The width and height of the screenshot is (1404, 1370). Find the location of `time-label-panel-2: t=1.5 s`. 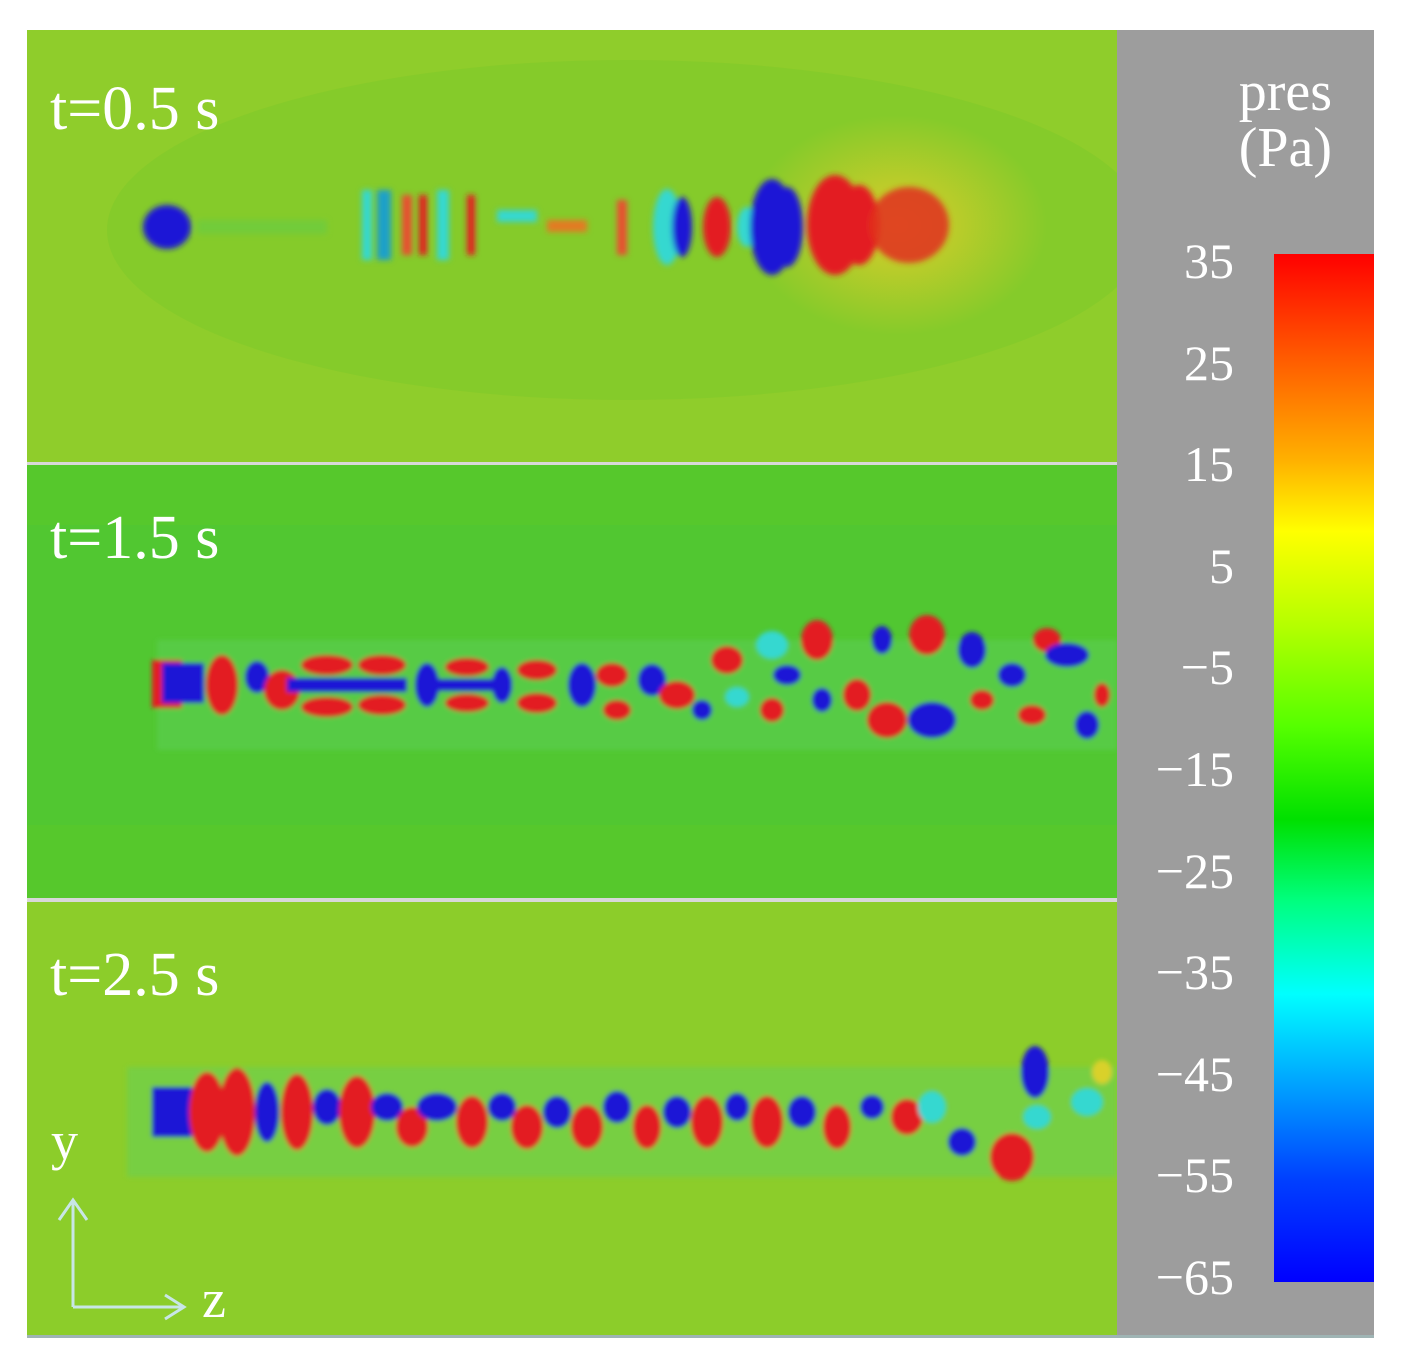

time-label-panel-2: t=1.5 s is located at coordinates (135, 538).